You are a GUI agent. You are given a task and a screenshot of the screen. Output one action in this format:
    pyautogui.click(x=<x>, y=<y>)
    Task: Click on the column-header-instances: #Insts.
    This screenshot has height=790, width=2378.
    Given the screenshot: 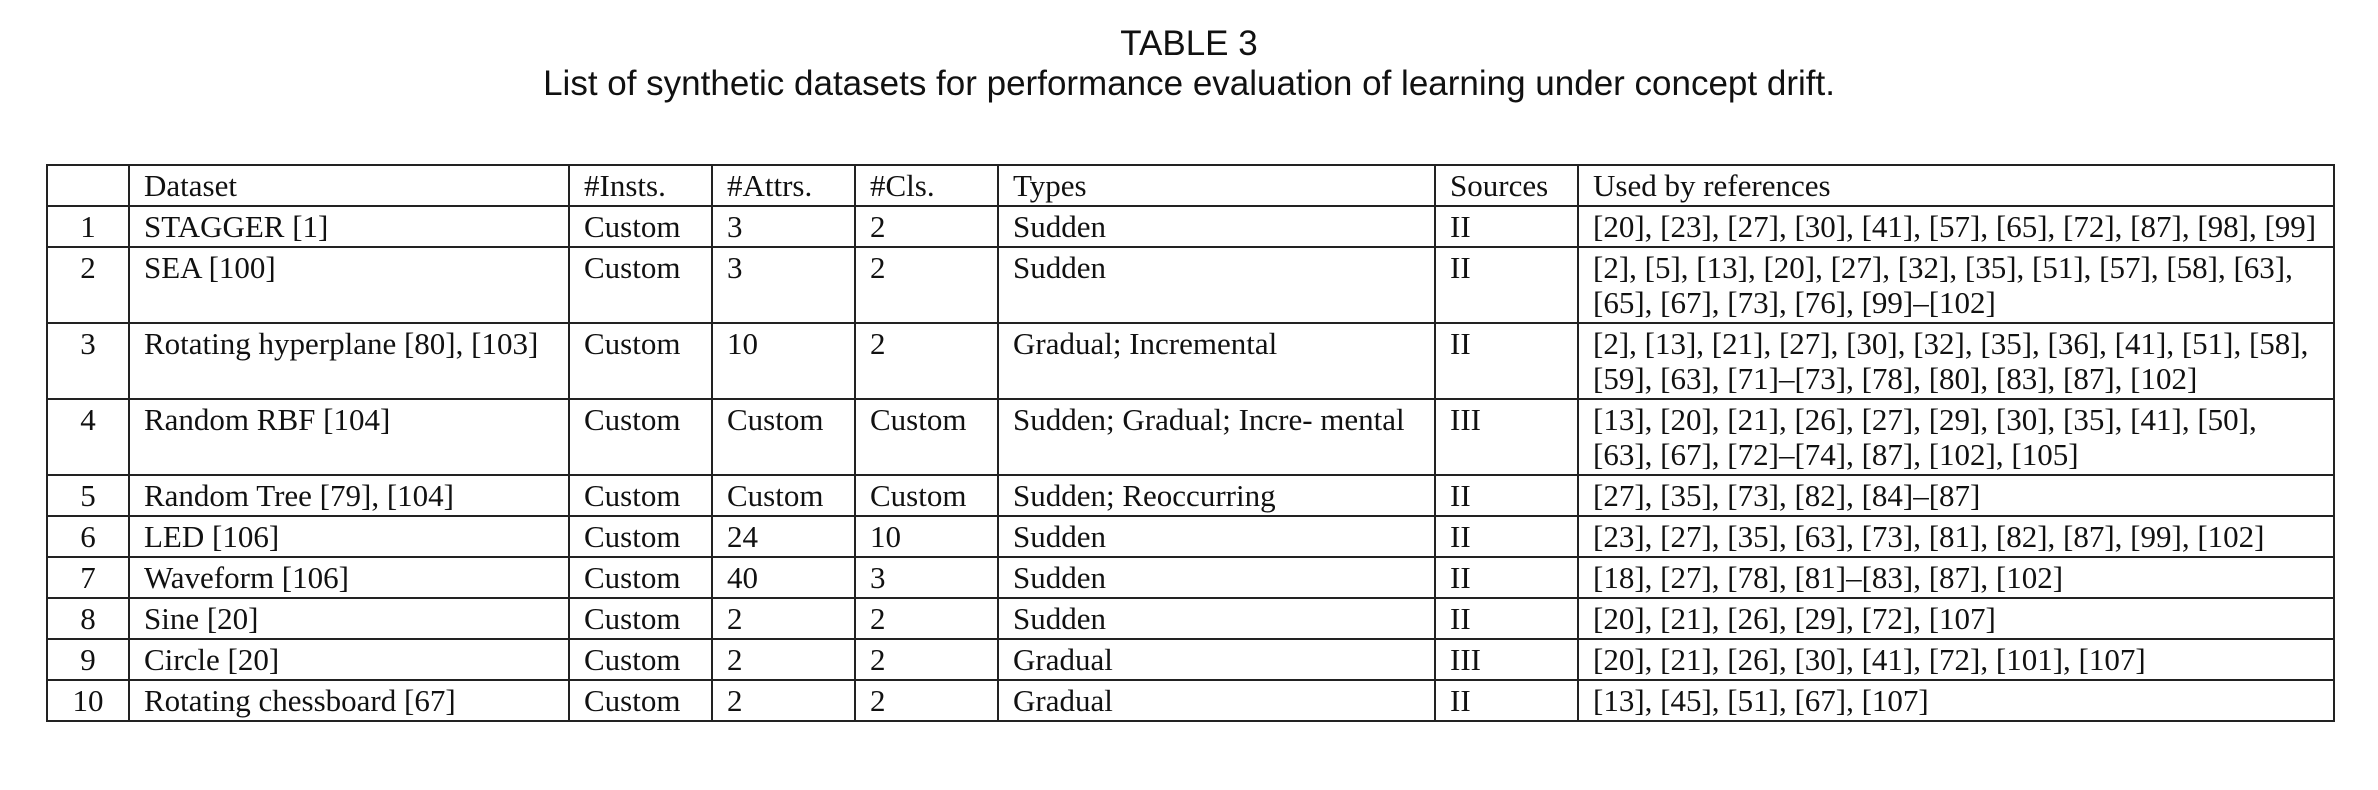 What is the action you would take?
    pyautogui.click(x=640, y=185)
    